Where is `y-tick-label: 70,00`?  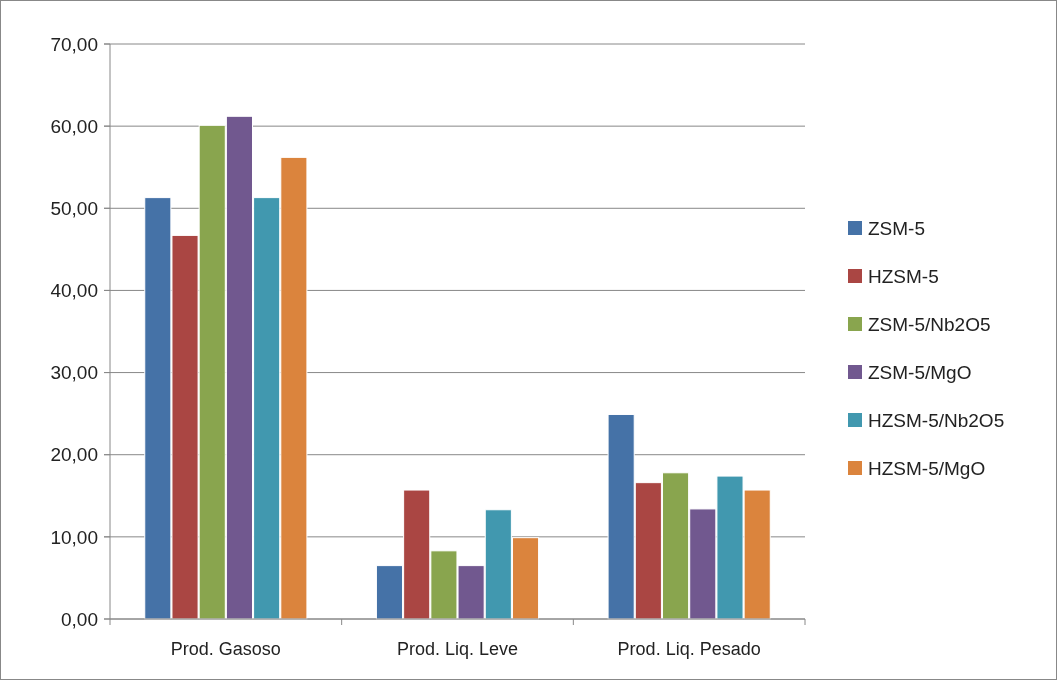
y-tick-label: 70,00 is located at coordinates (74, 44).